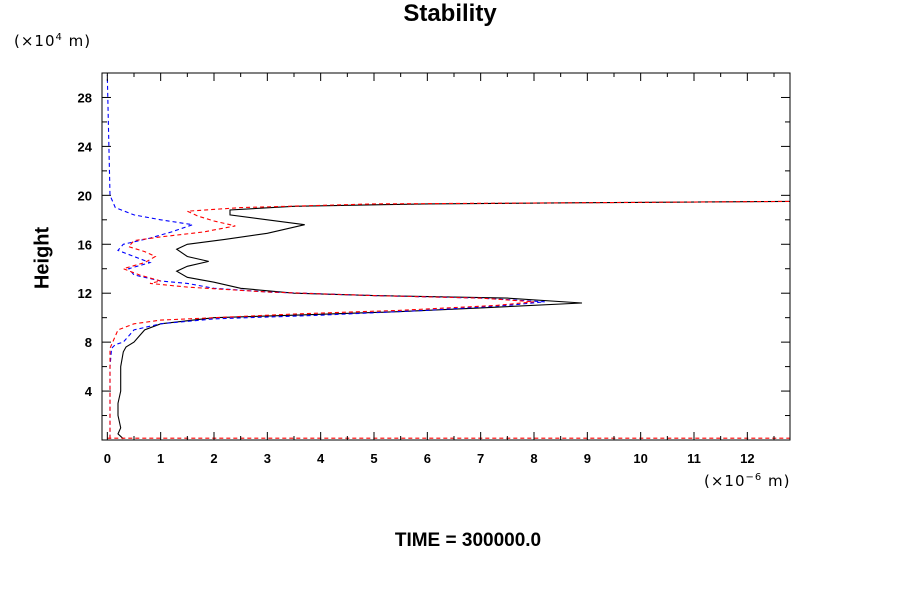 The width and height of the screenshot is (900, 600). Describe the element at coordinates (725, 481) in the screenshot. I see `x-unit-prefix: (×10` at that location.